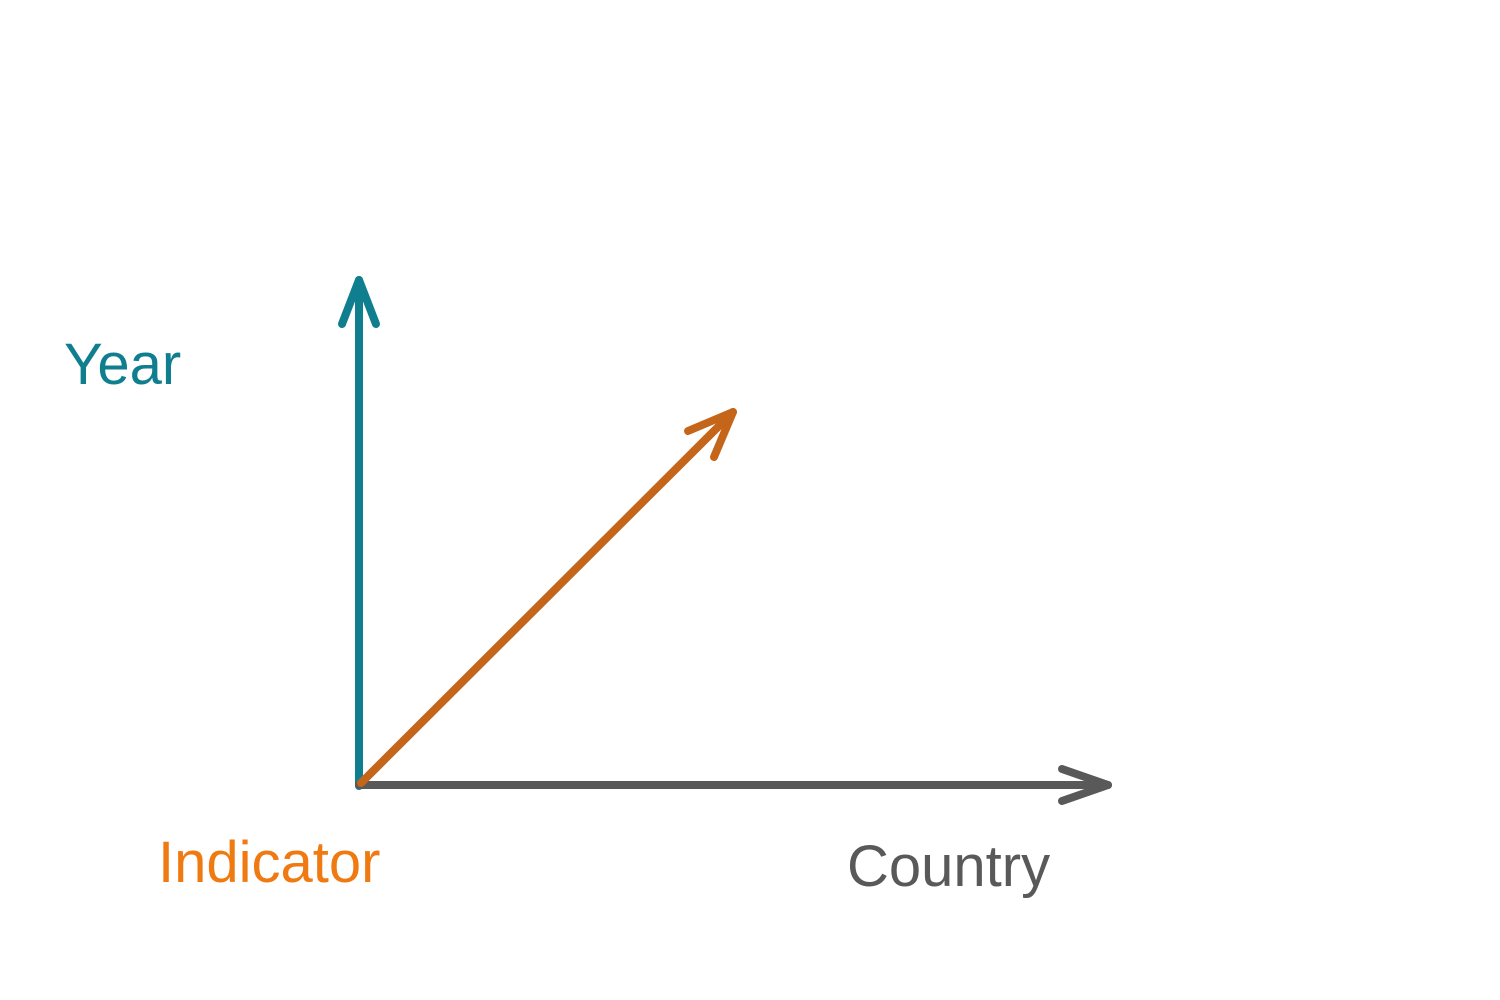  Describe the element at coordinates (733, 785) in the screenshot. I see `country-axis-arrow` at that location.